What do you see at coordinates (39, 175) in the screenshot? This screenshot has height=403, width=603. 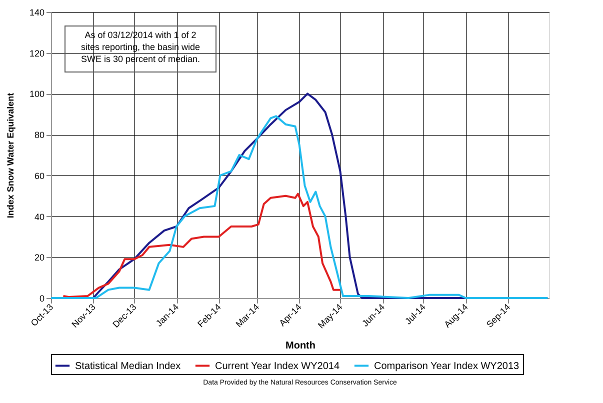 I see `y-tick-label: 60` at bounding box center [39, 175].